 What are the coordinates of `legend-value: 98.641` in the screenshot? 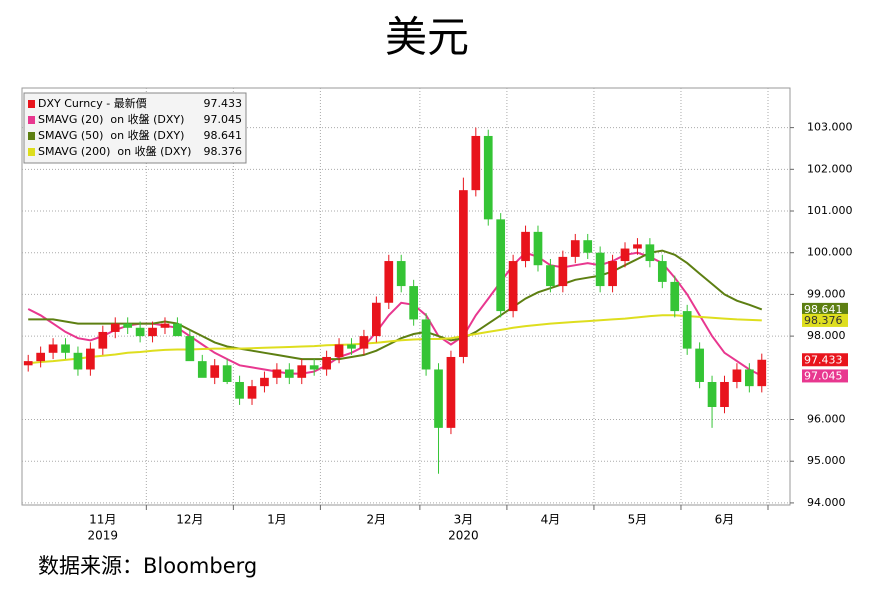 It's located at (223, 135).